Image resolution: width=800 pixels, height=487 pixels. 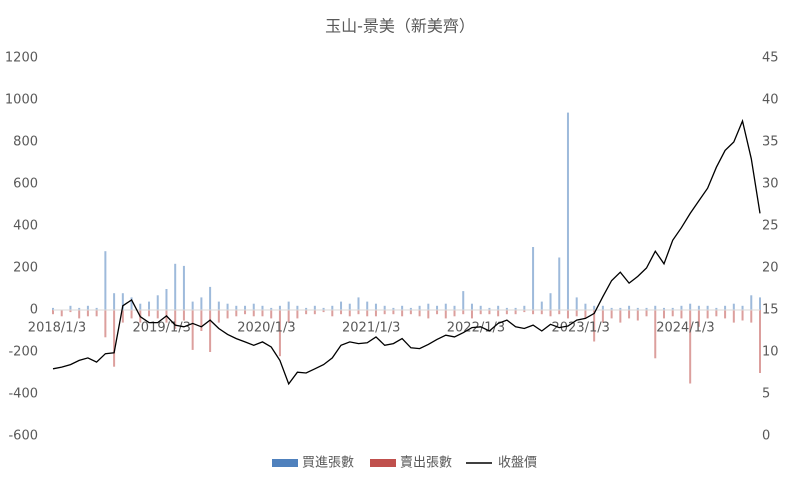 I want to click on y2-tick-label: 40, so click(x=770, y=100).